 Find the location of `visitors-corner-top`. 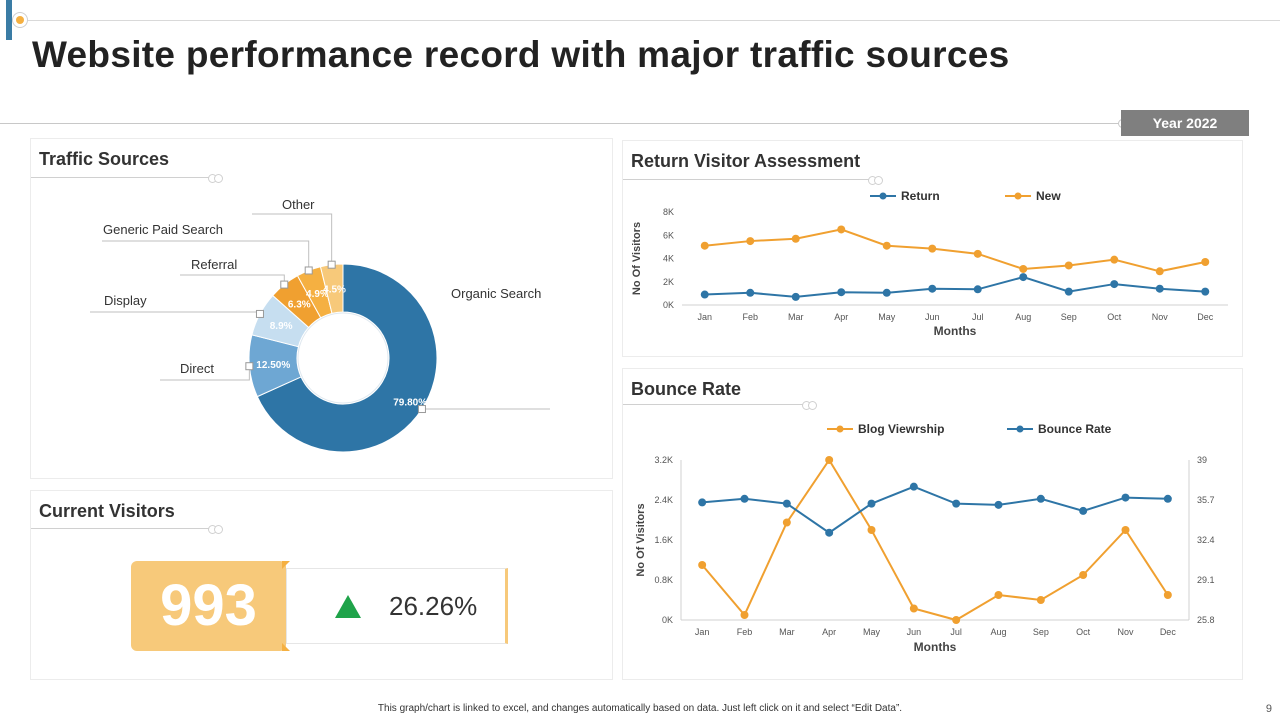

visitors-corner-top is located at coordinates (286, 565).